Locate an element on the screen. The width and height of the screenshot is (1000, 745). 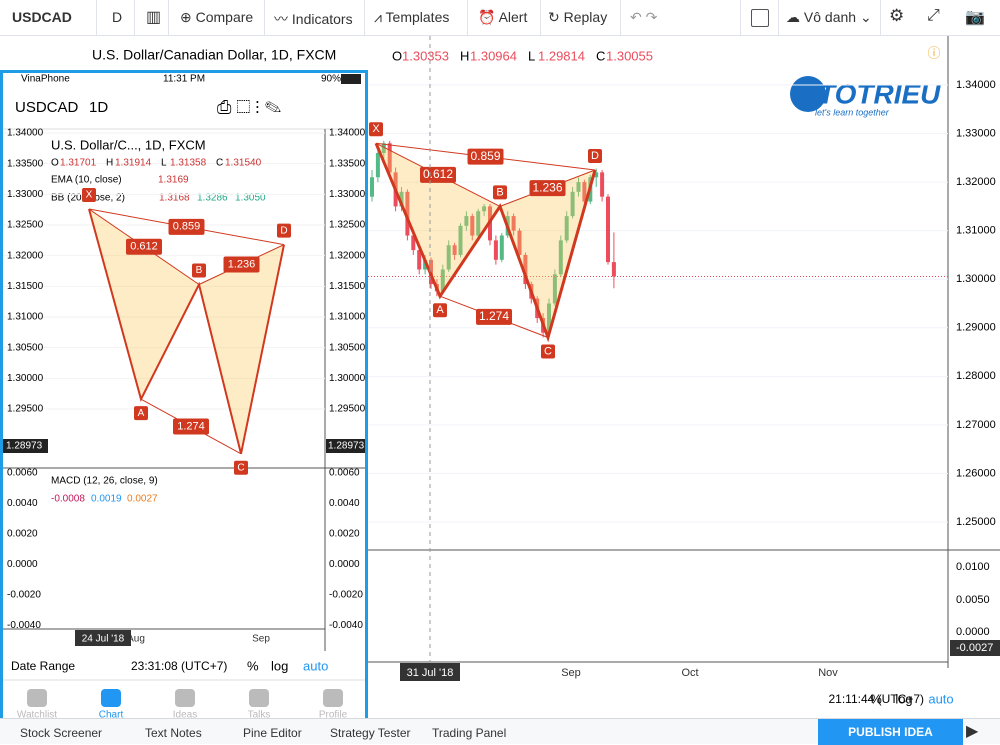
tab: Strategy Tester is located at coordinates (370, 733).